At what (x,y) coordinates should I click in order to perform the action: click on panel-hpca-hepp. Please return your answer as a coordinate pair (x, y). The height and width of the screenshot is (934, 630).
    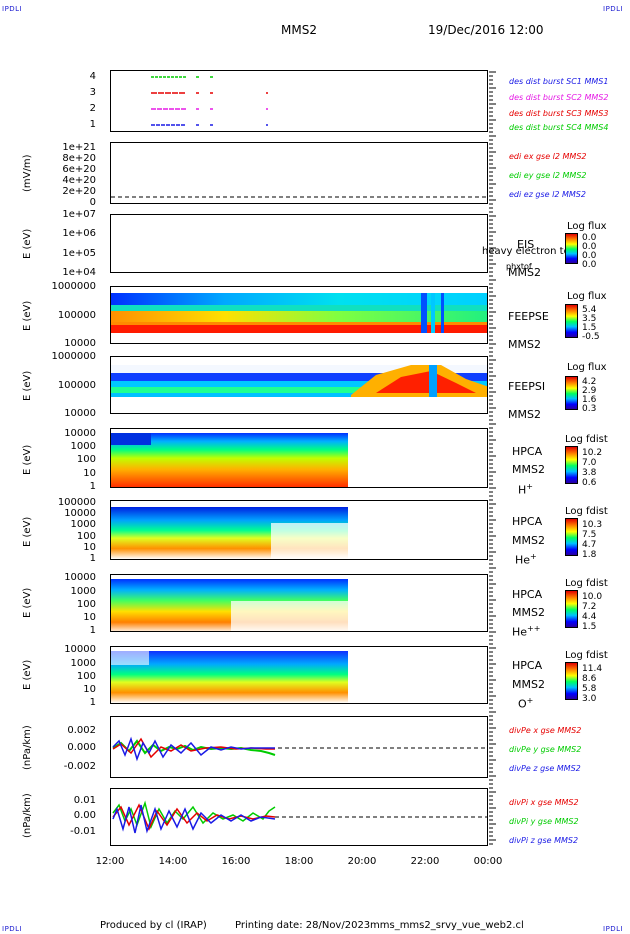
    Looking at the image, I should click on (299, 603).